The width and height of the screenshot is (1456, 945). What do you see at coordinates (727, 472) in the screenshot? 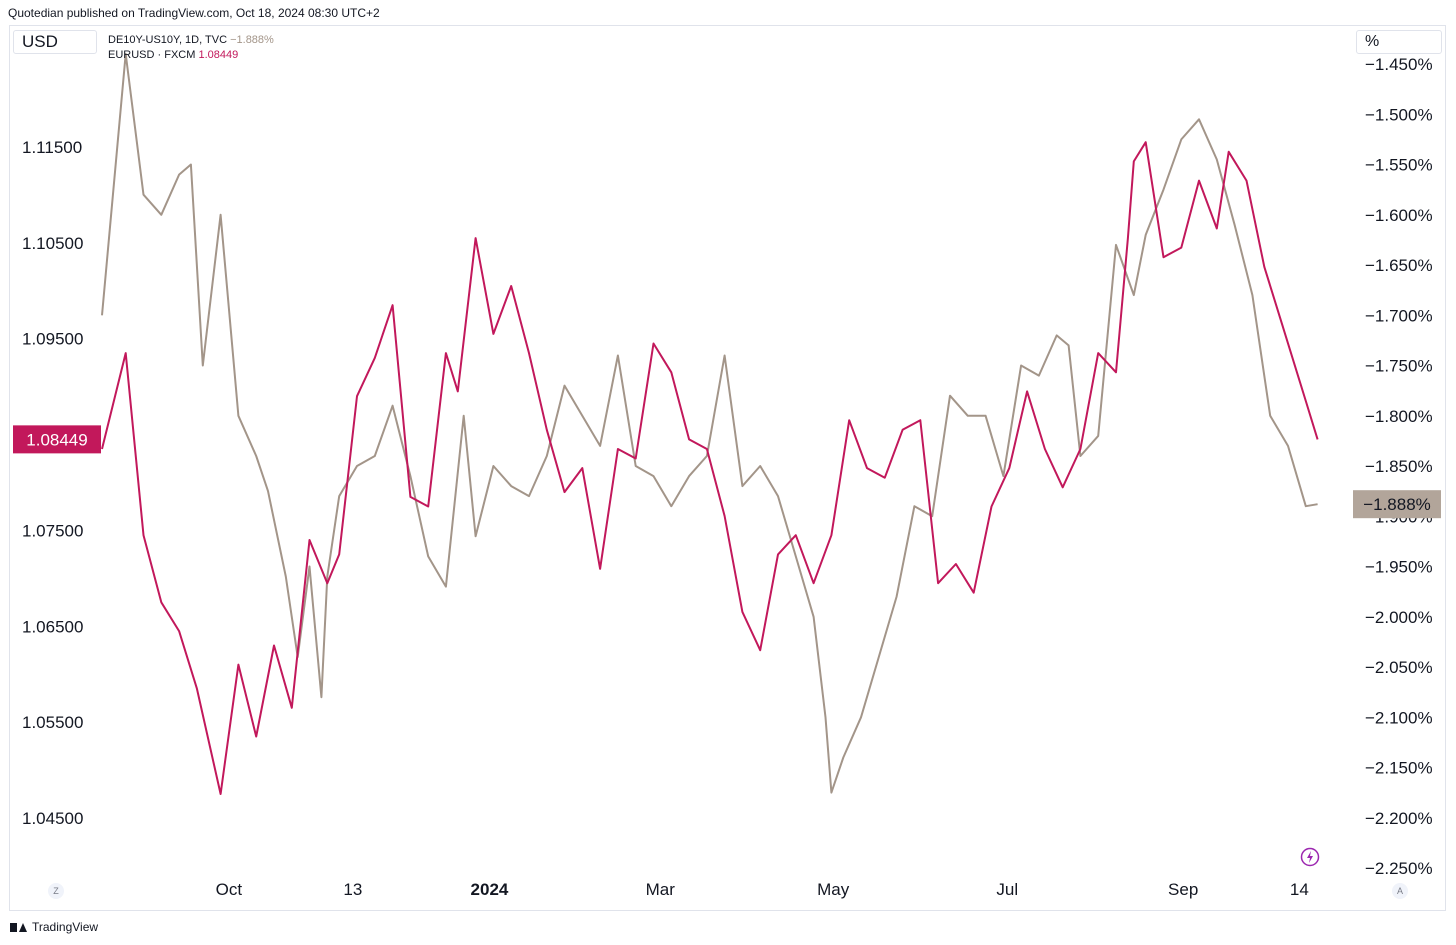
I see `last-value-badges: 1.08449 −1.888%` at bounding box center [727, 472].